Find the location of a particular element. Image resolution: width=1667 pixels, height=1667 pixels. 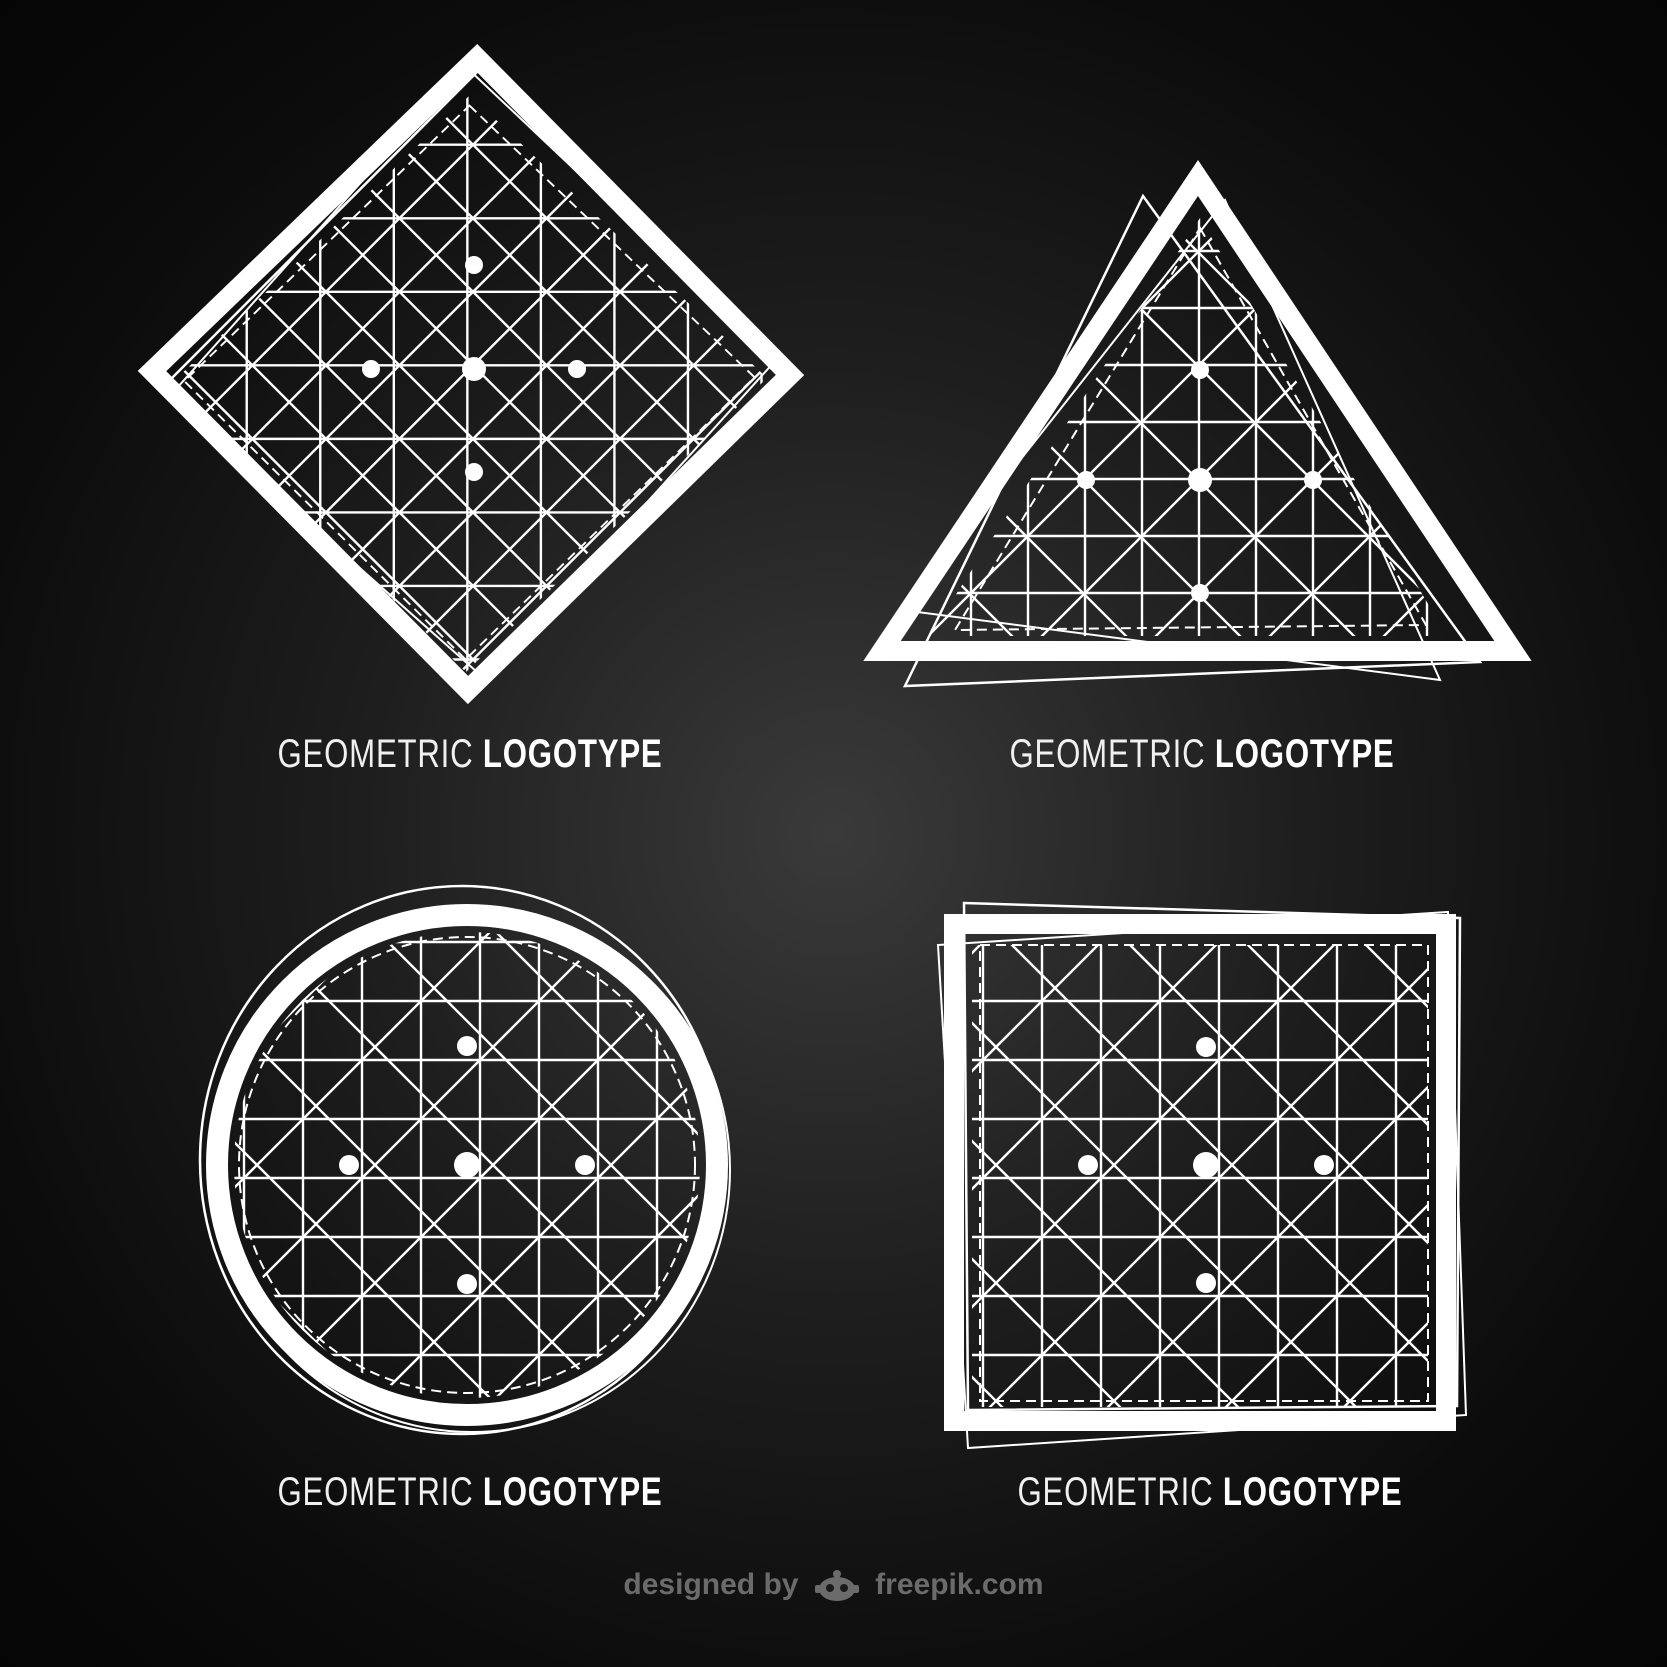

freepik-mascot-icon is located at coordinates (836, 1586).